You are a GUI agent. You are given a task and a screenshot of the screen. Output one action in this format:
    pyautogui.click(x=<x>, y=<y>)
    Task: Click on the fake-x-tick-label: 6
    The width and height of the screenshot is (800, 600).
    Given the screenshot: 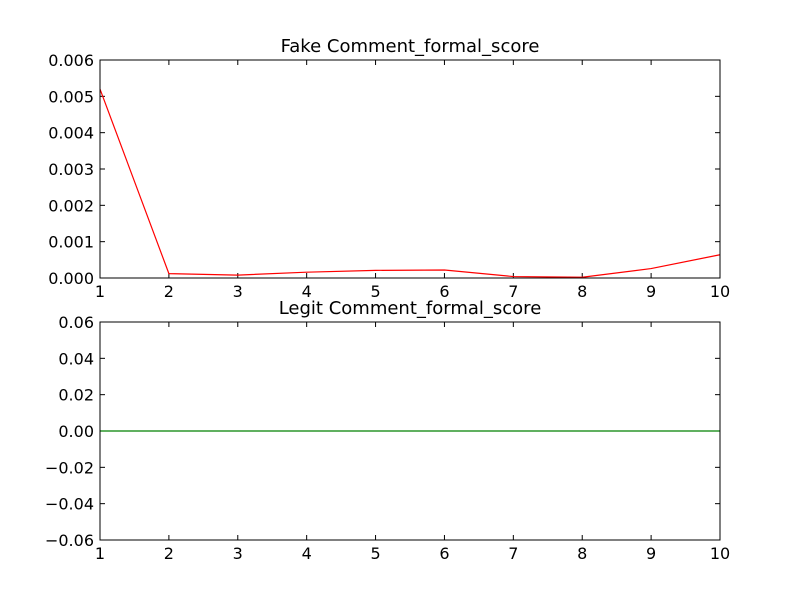 What is the action you would take?
    pyautogui.click(x=444, y=291)
    